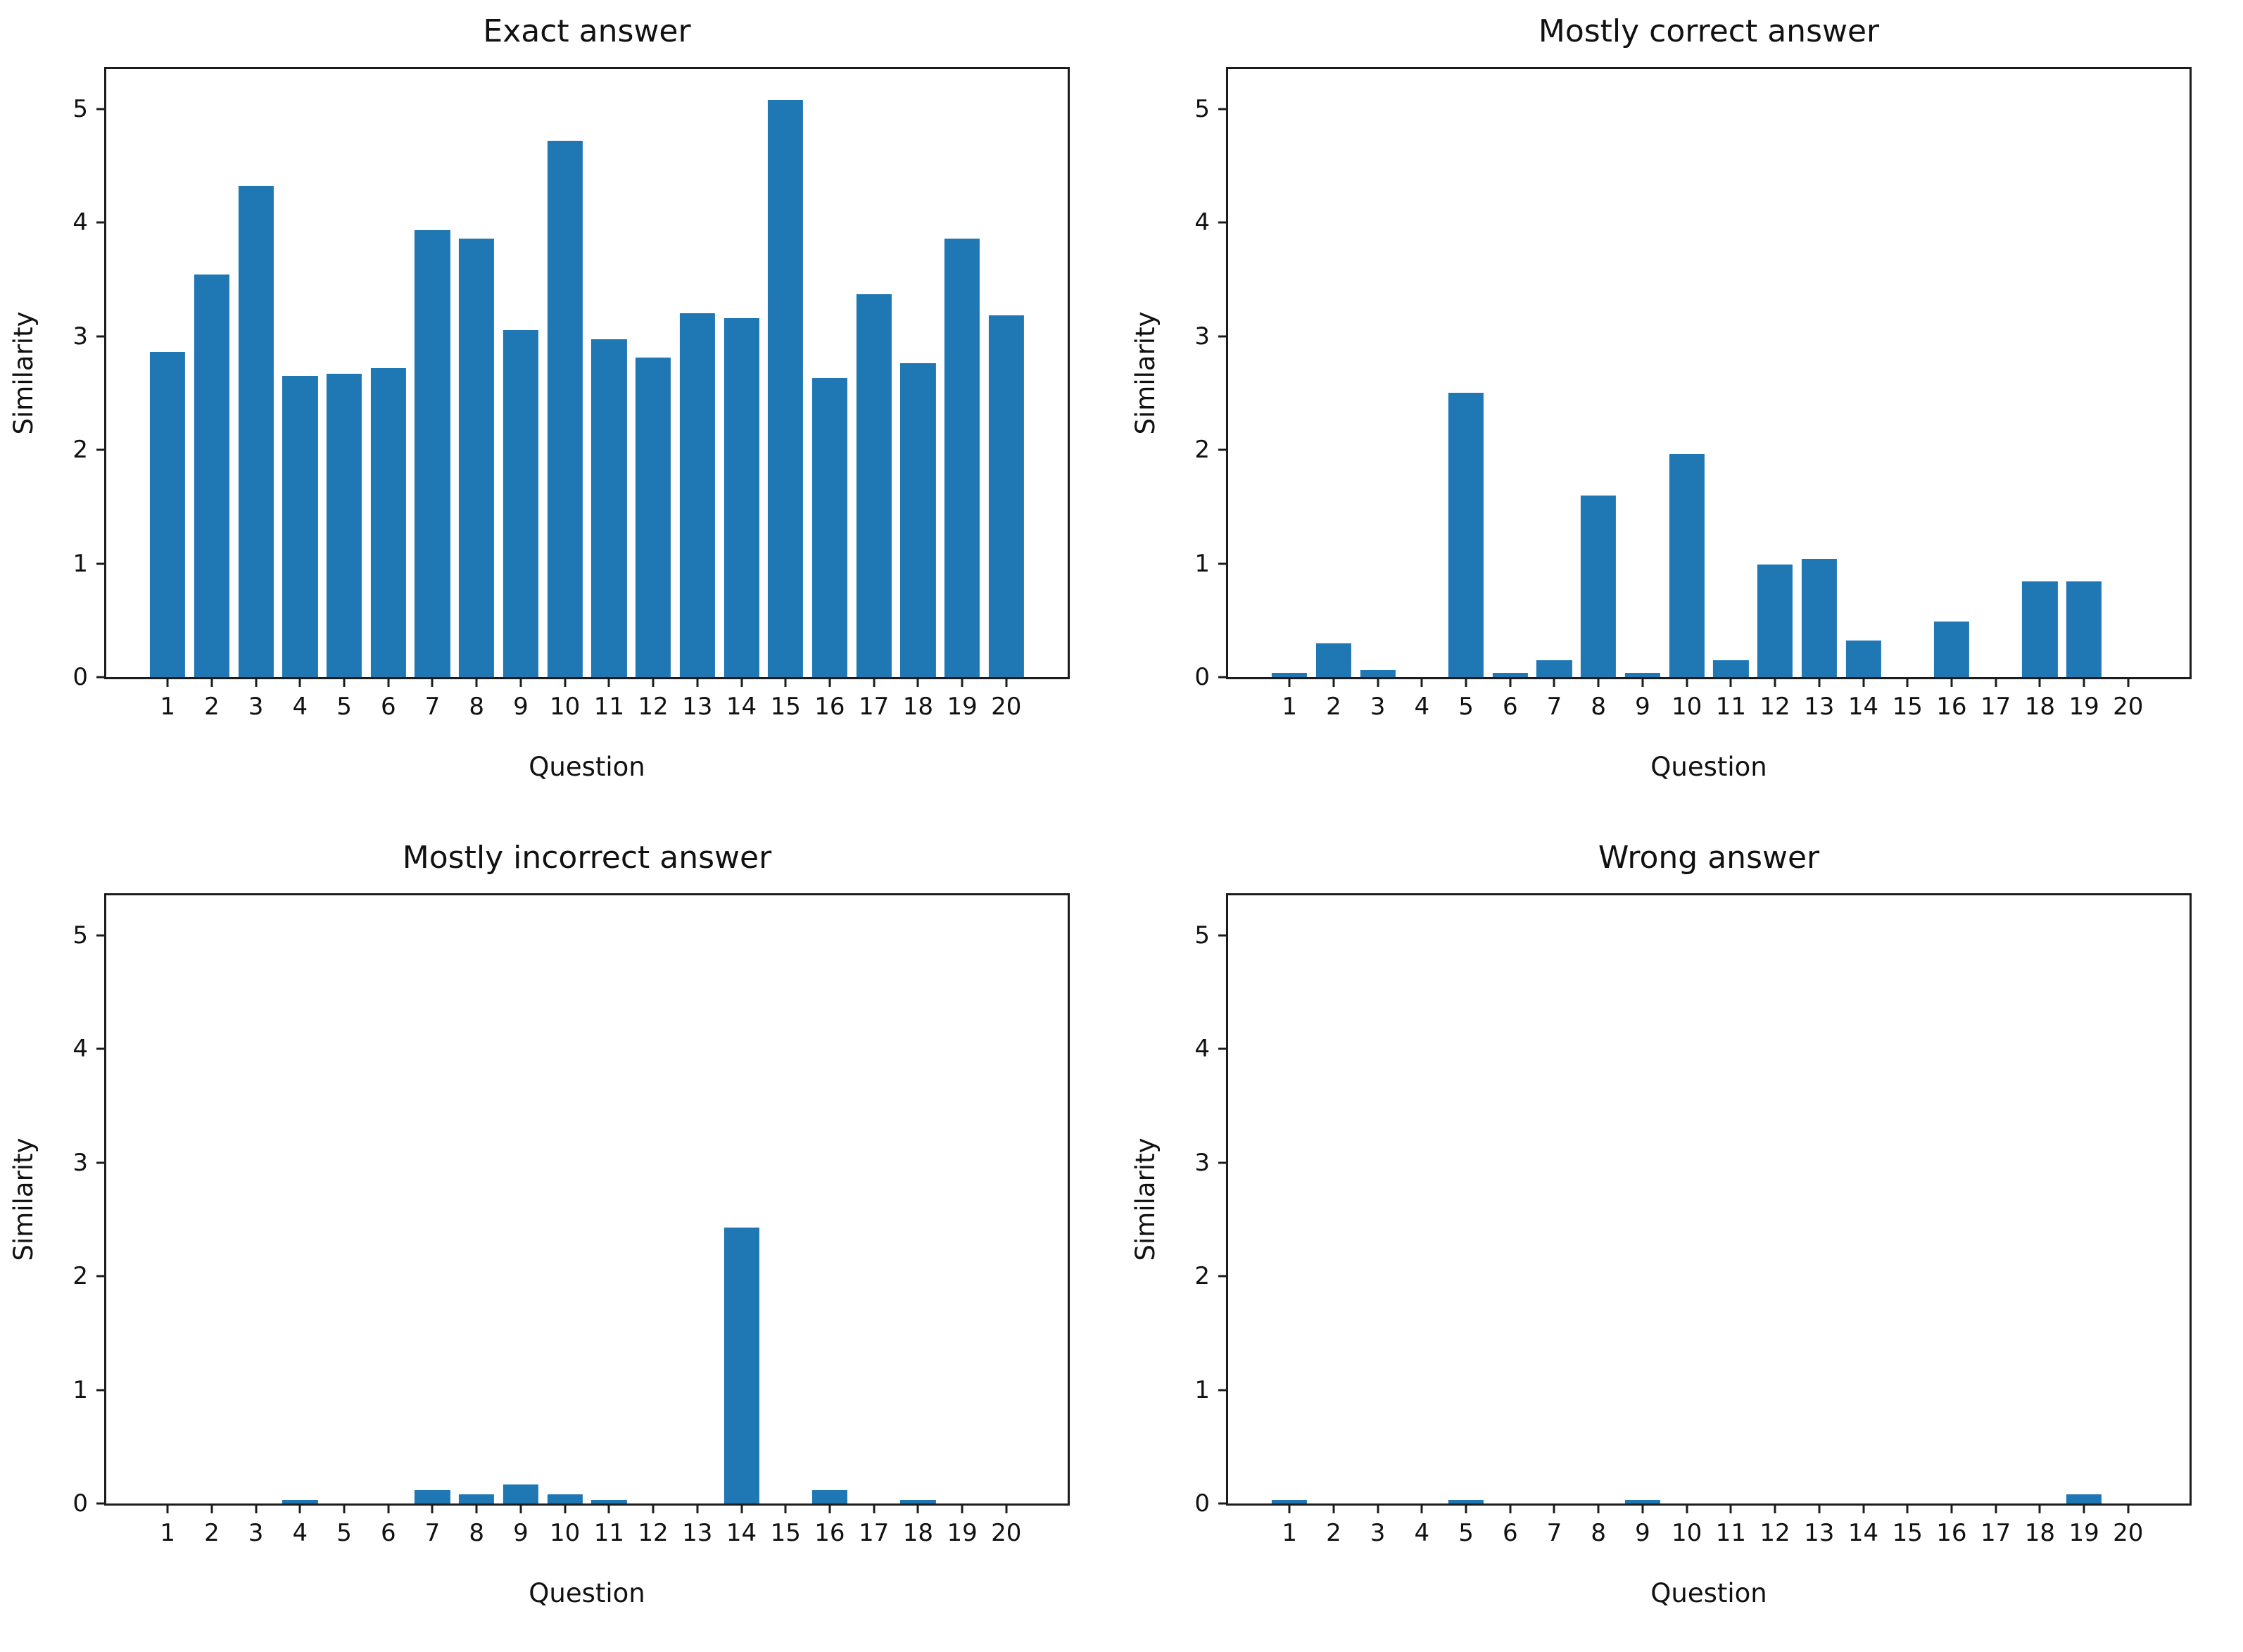 The image size is (2243, 1652). What do you see at coordinates (1006, 1533) in the screenshot?
I see `x-tick-label: 20` at bounding box center [1006, 1533].